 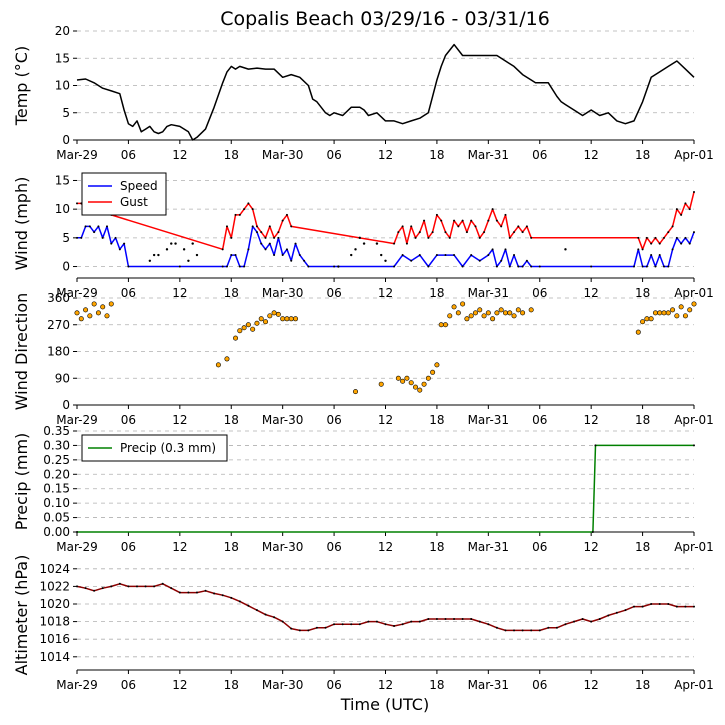 What do you see at coordinates (282, 685) in the screenshot?
I see `altimeter-x-tick-label: Mar-30` at bounding box center [282, 685].